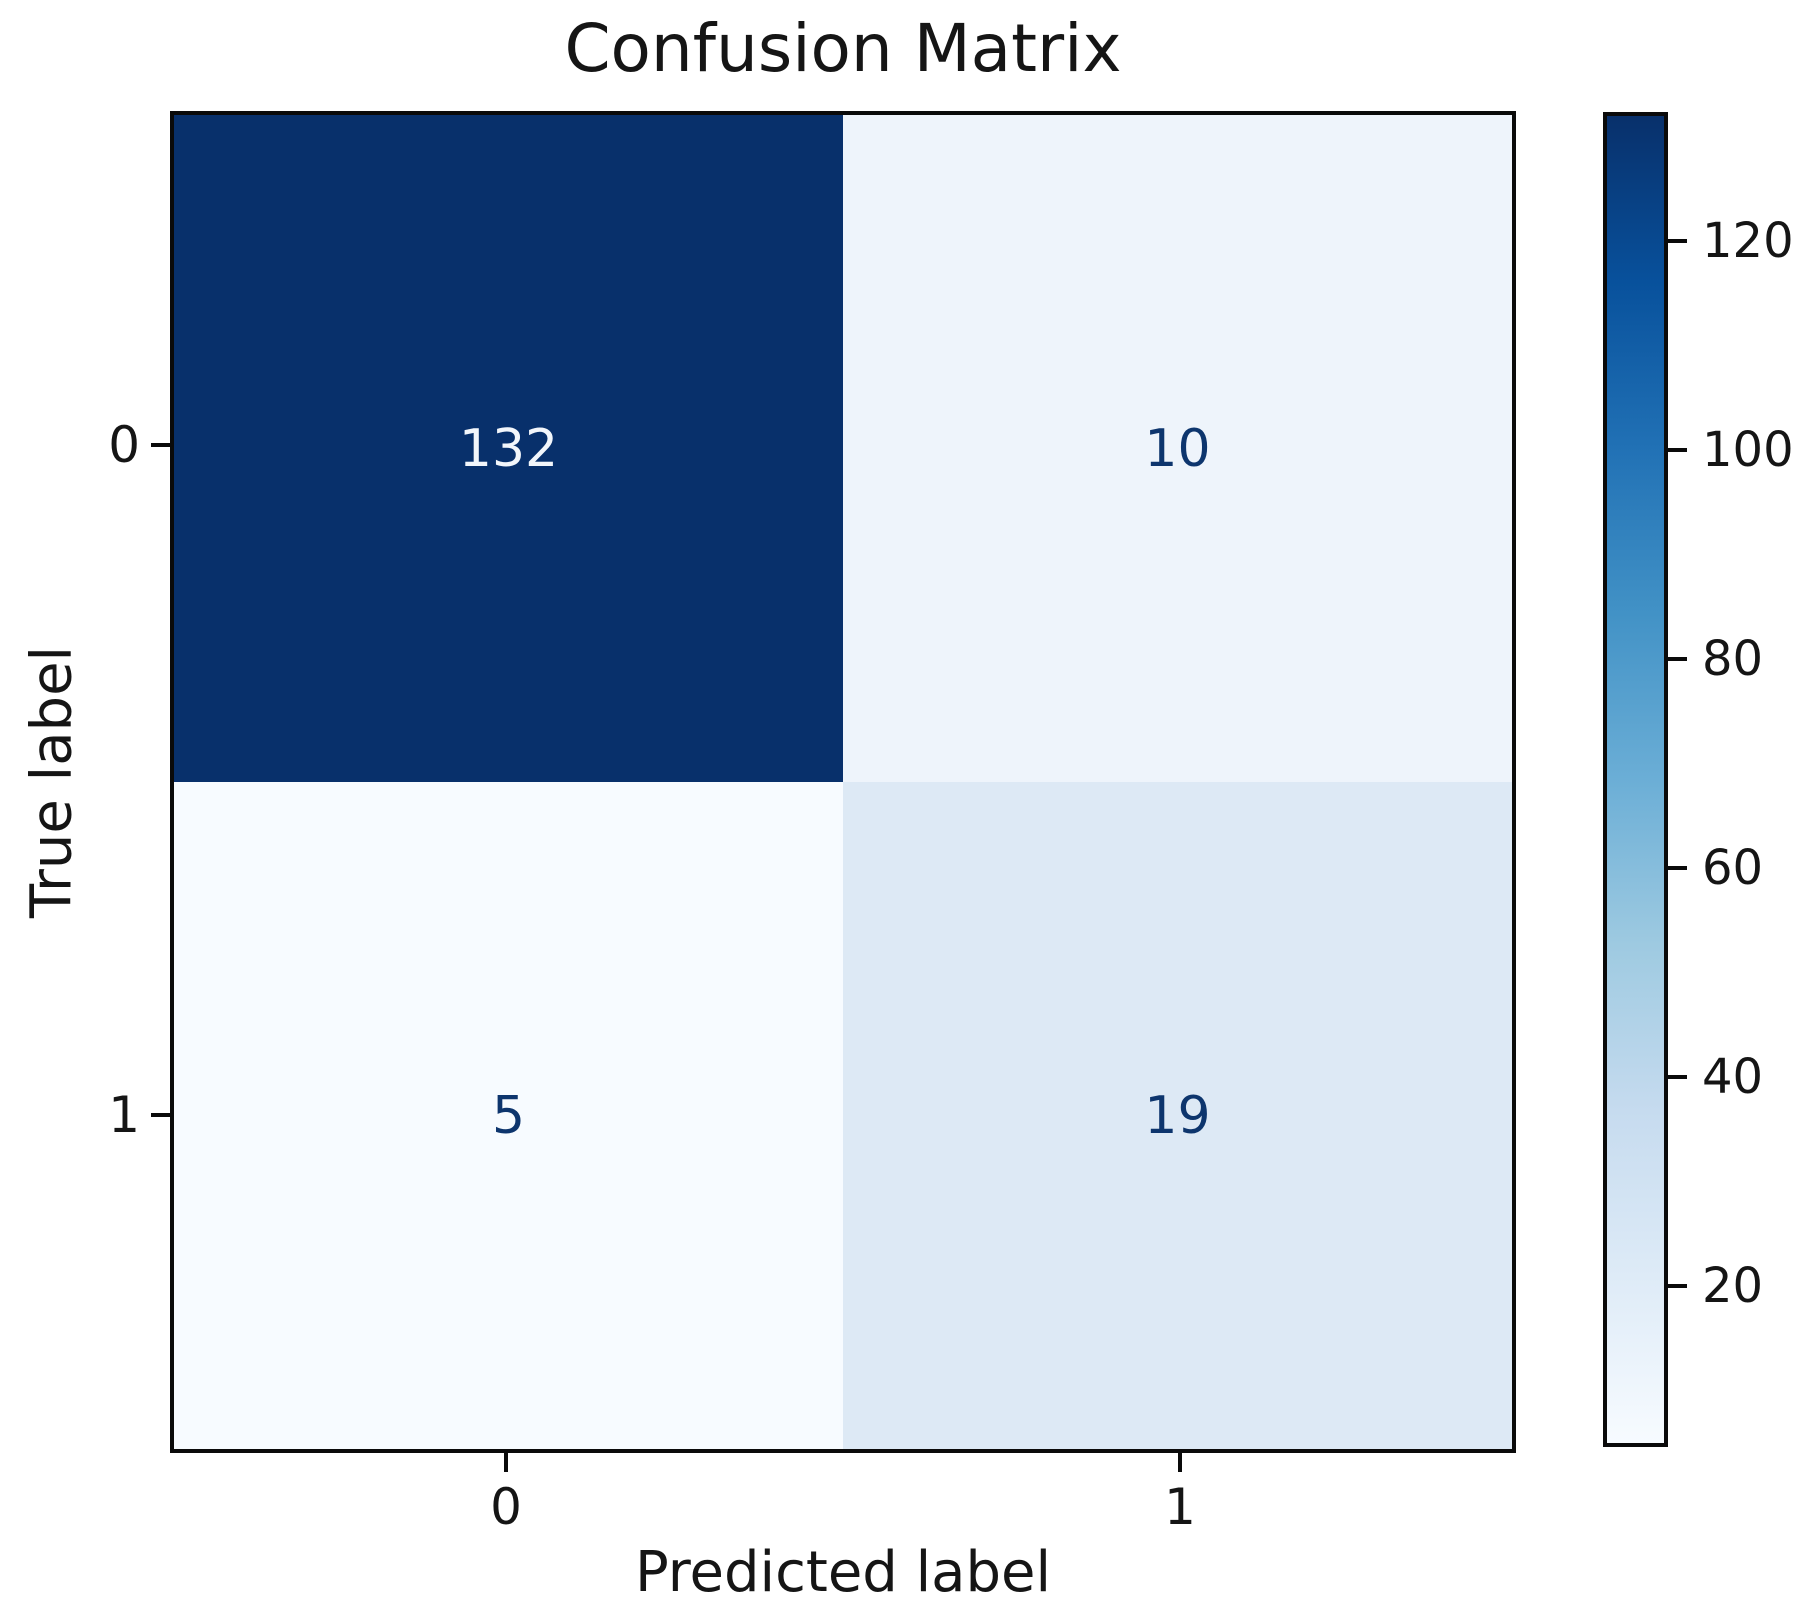 The width and height of the screenshot is (1811, 1618). Describe the element at coordinates (1748, 450) in the screenshot. I see `colorbar-tick-label-100: 100` at that location.